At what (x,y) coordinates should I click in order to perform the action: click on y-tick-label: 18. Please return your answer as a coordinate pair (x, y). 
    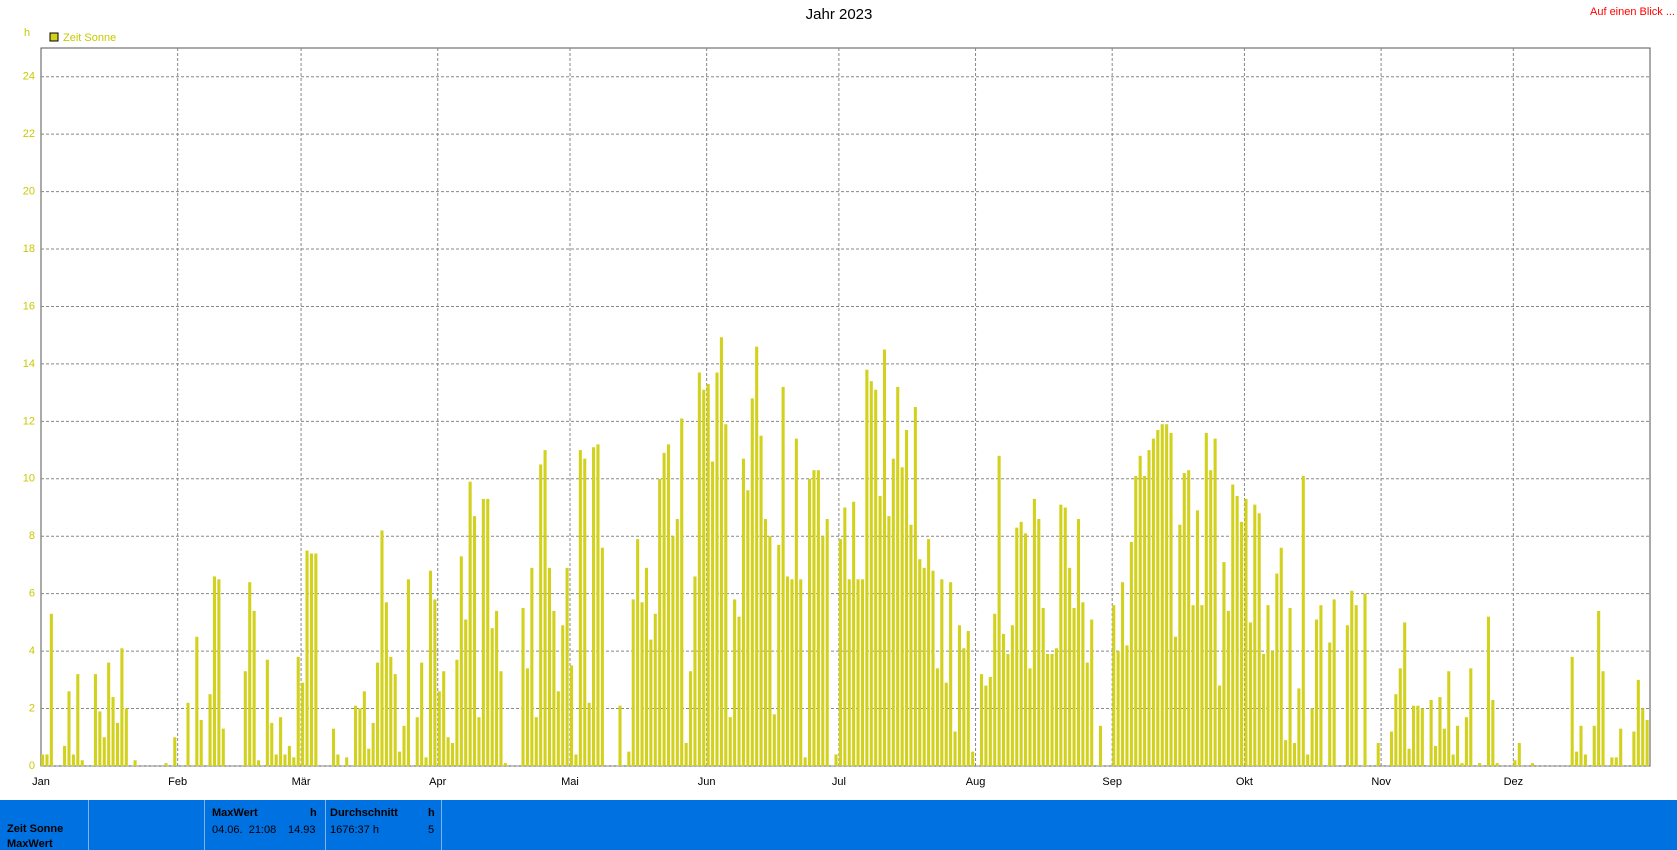
    Looking at the image, I should click on (29, 249).